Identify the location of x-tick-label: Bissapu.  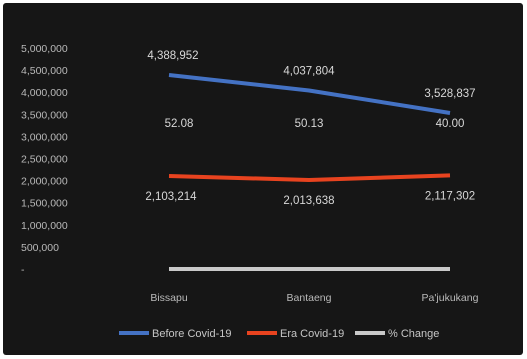
(169, 298).